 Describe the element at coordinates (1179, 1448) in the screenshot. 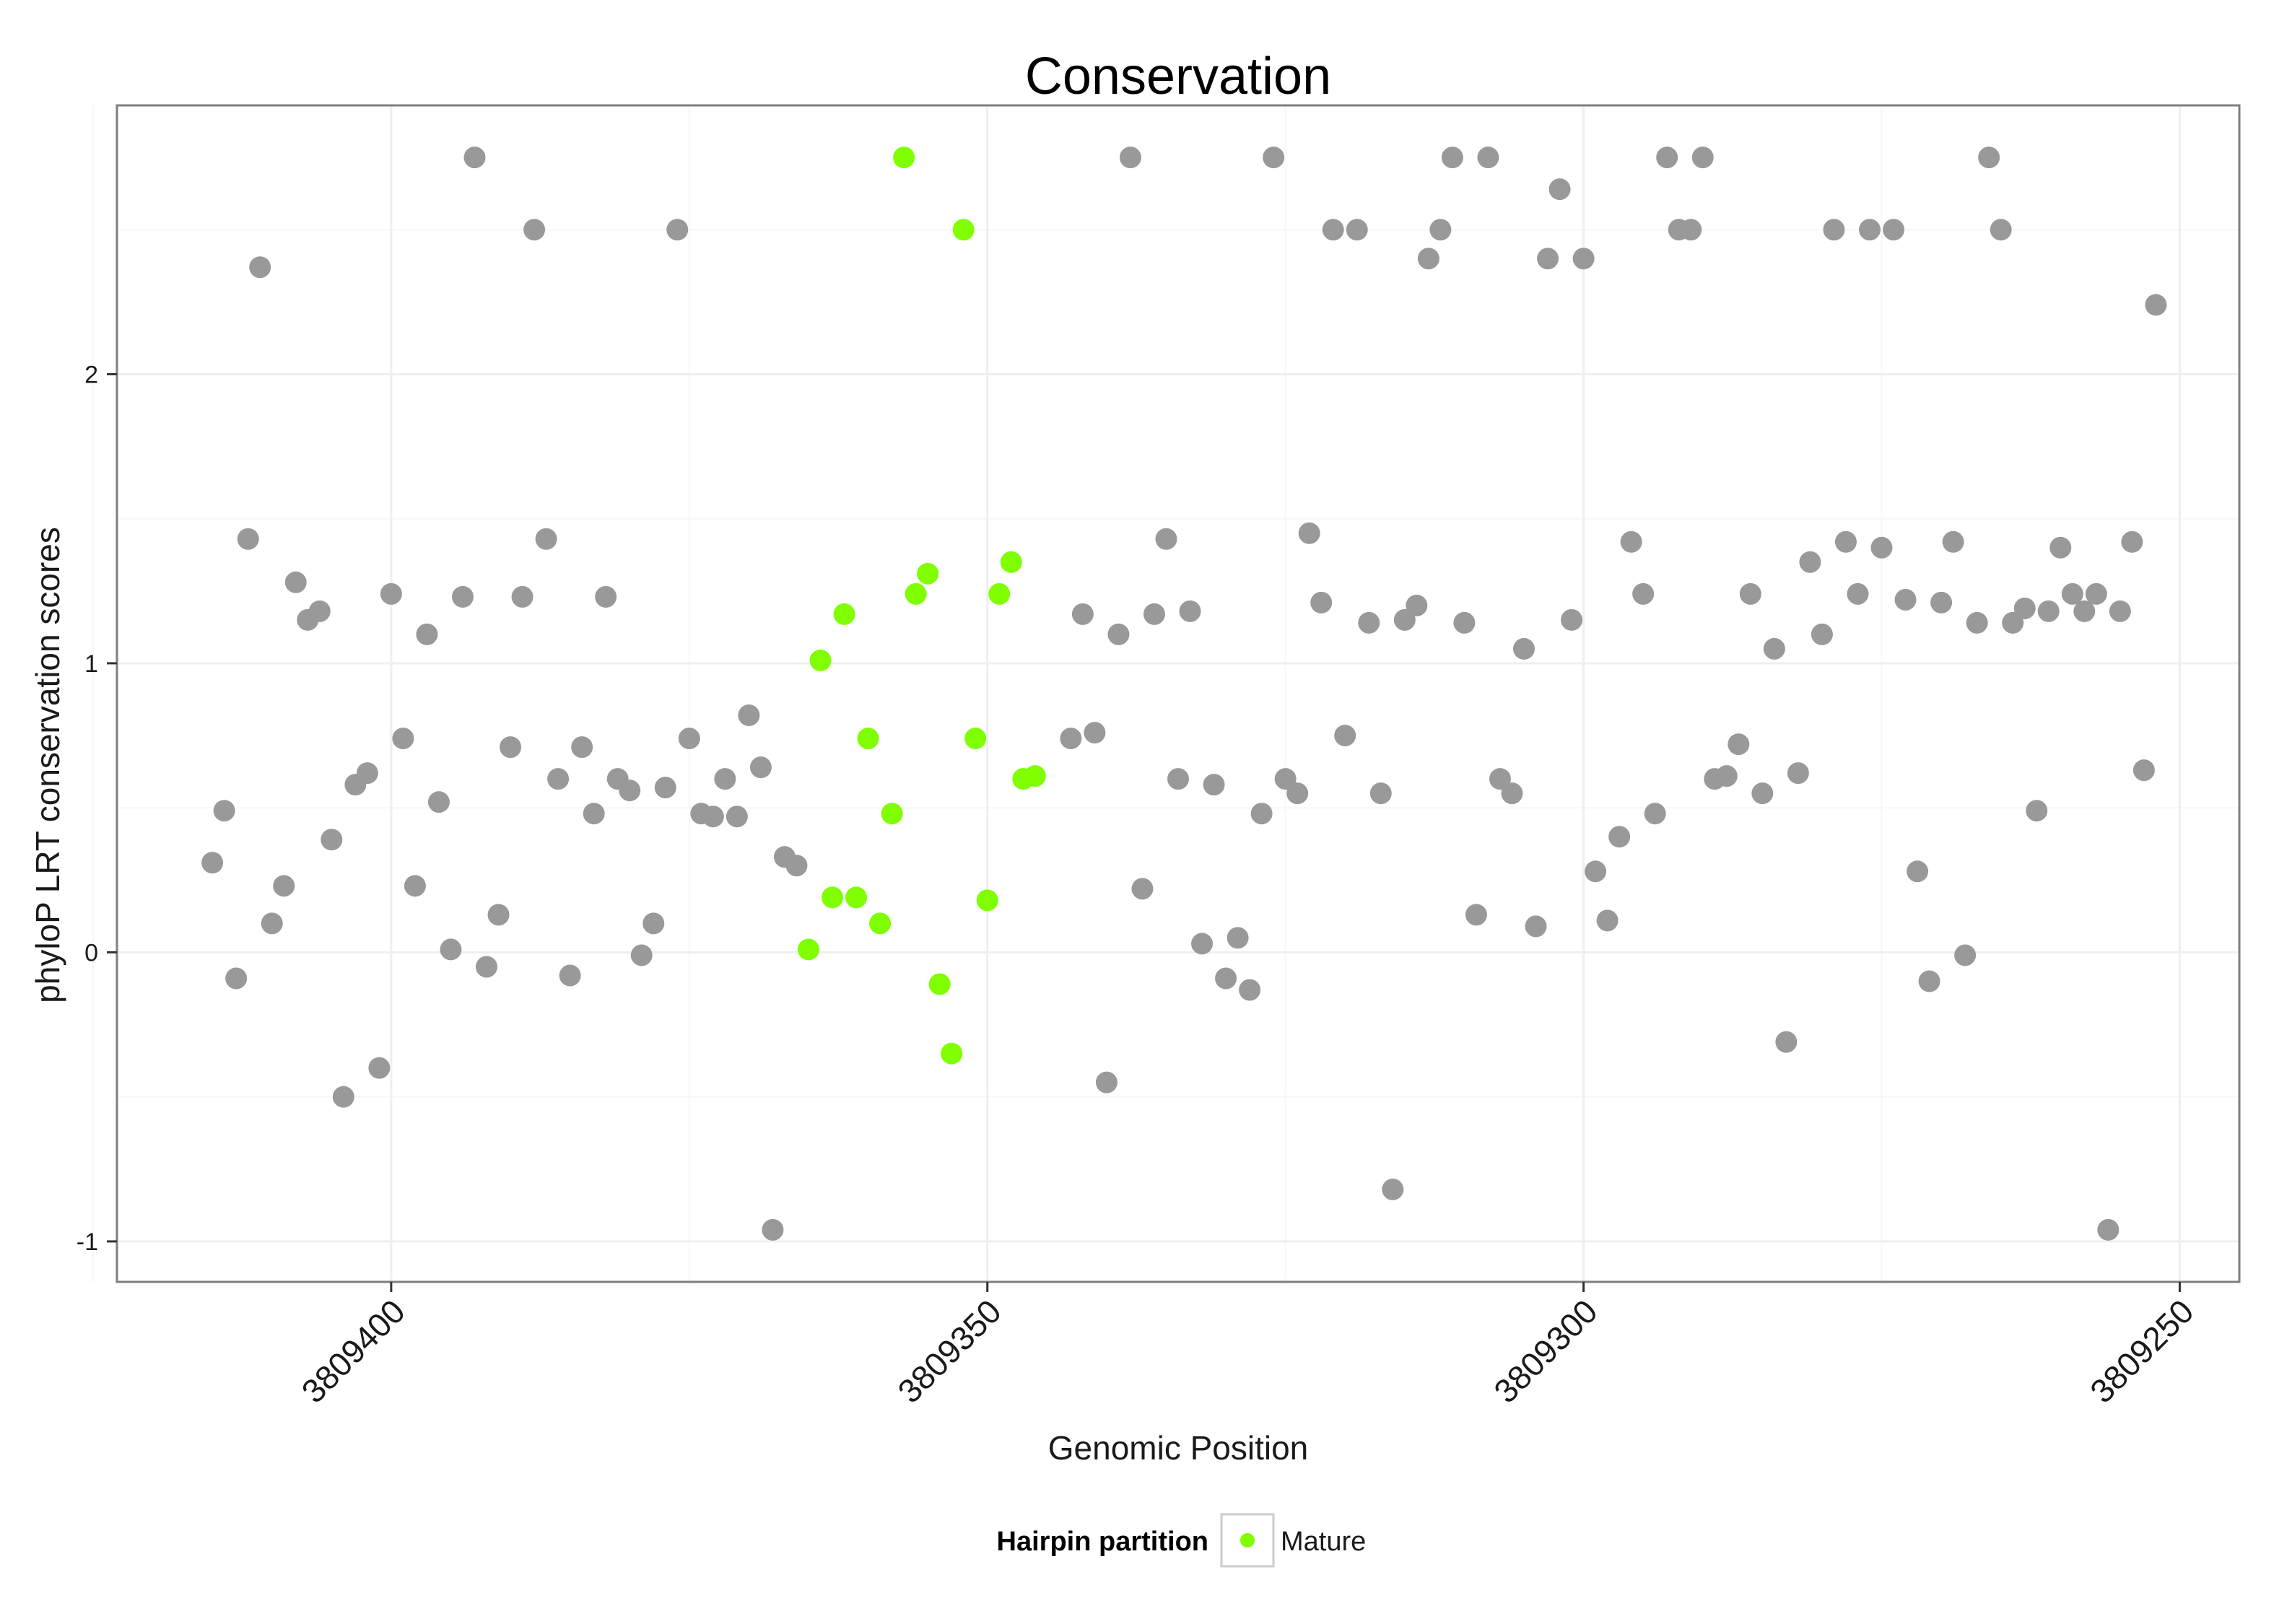

I see `x-axis-title: Genomic Position` at that location.